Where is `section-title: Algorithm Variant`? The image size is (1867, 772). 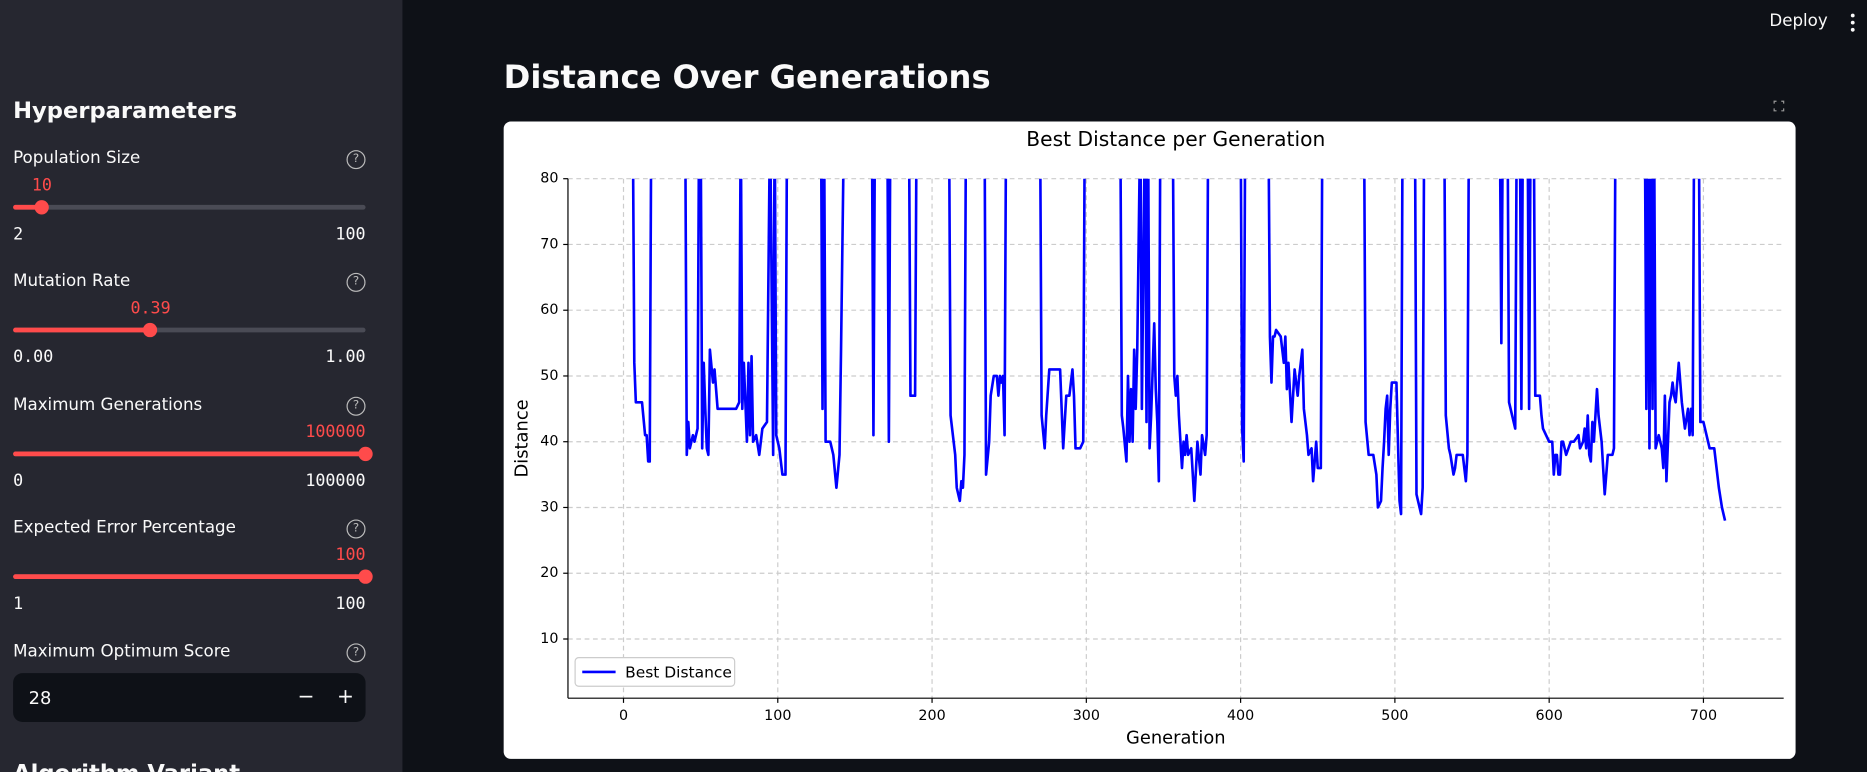 section-title: Algorithm Variant is located at coordinates (126, 766).